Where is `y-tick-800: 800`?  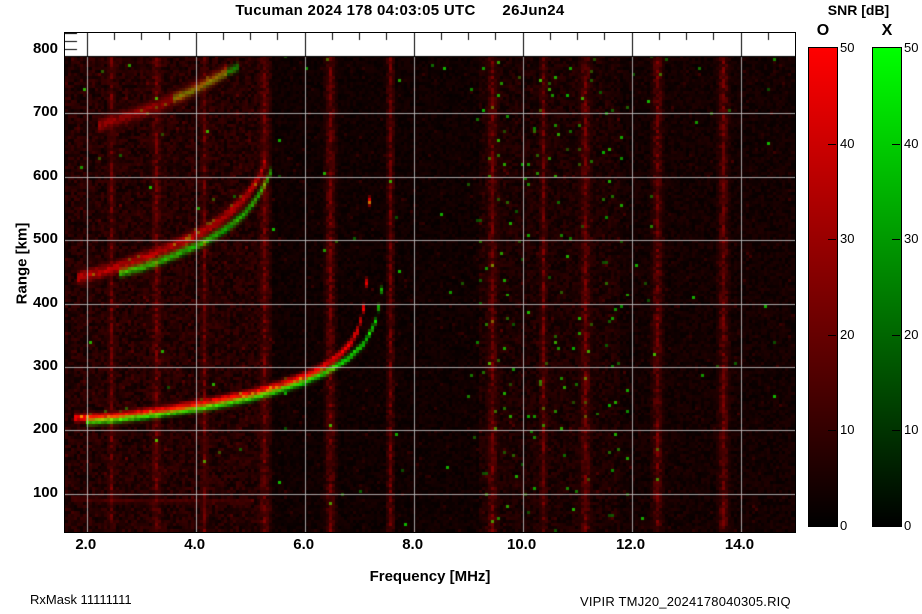 y-tick-800: 800 is located at coordinates (45, 48).